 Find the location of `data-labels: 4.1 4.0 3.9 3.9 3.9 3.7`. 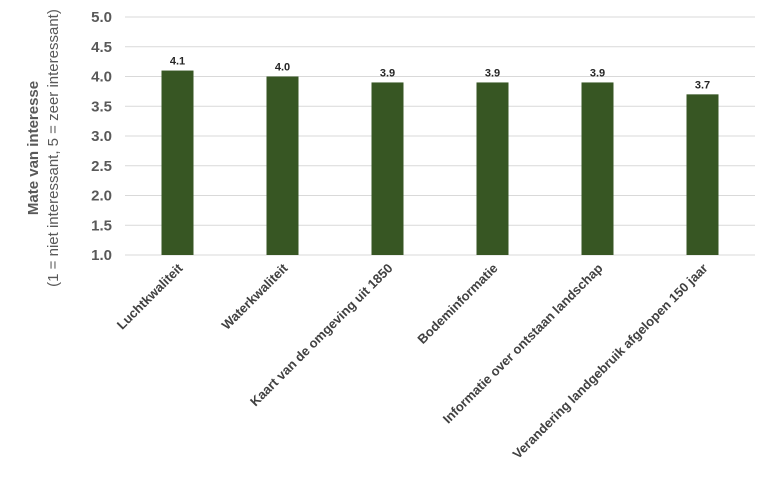

data-labels: 4.1 4.0 3.9 3.9 3.9 3.7 is located at coordinates (440, 74).